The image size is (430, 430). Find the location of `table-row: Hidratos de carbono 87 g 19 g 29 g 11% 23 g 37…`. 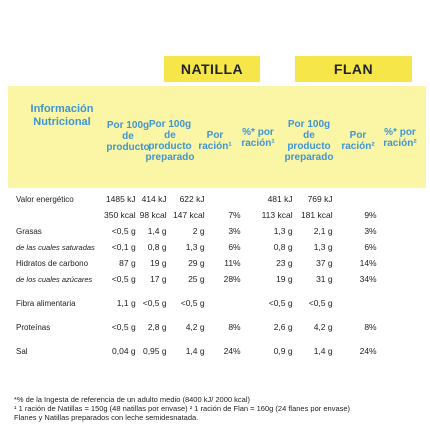

table-row: Hidratos de carbono 87 g 19 g 29 g 11% 23 g 37… is located at coordinates (196, 263).